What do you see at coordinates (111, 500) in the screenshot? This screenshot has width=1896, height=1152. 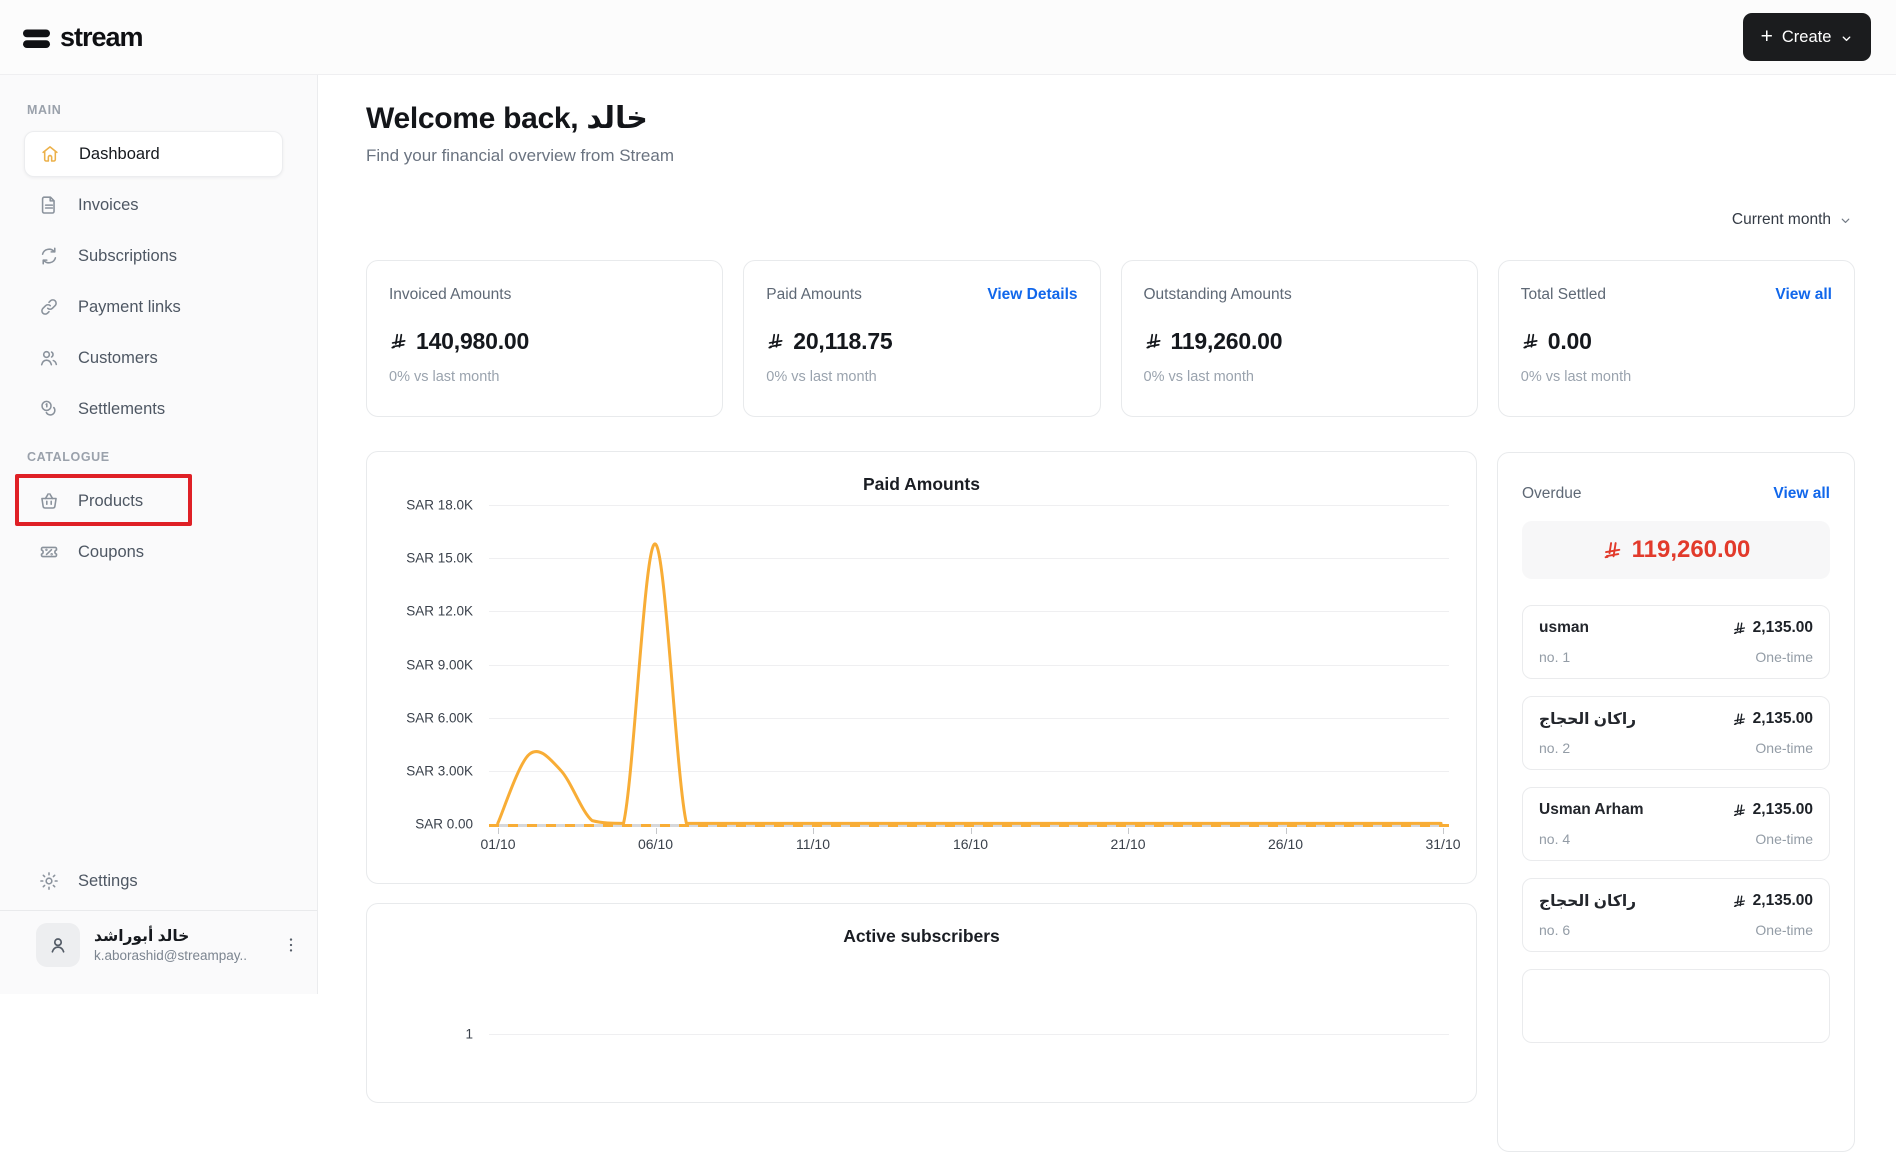 I see `sidebar-item-label: Products` at bounding box center [111, 500].